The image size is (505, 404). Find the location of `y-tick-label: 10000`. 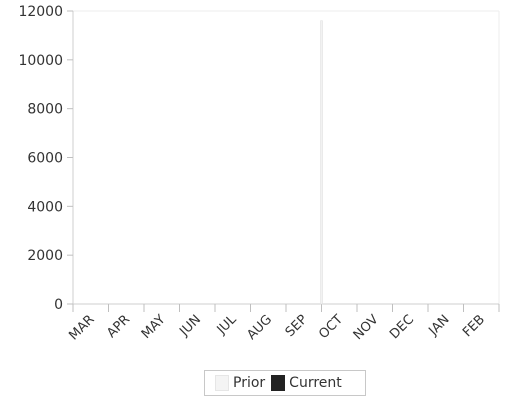

y-tick-label: 10000 is located at coordinates (40, 61).